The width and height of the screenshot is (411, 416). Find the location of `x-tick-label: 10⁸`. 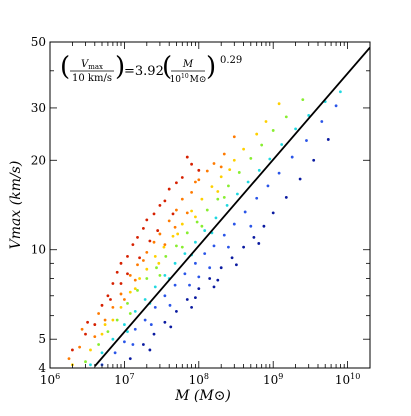

x-tick-label: 10⁸ is located at coordinates (199, 379).